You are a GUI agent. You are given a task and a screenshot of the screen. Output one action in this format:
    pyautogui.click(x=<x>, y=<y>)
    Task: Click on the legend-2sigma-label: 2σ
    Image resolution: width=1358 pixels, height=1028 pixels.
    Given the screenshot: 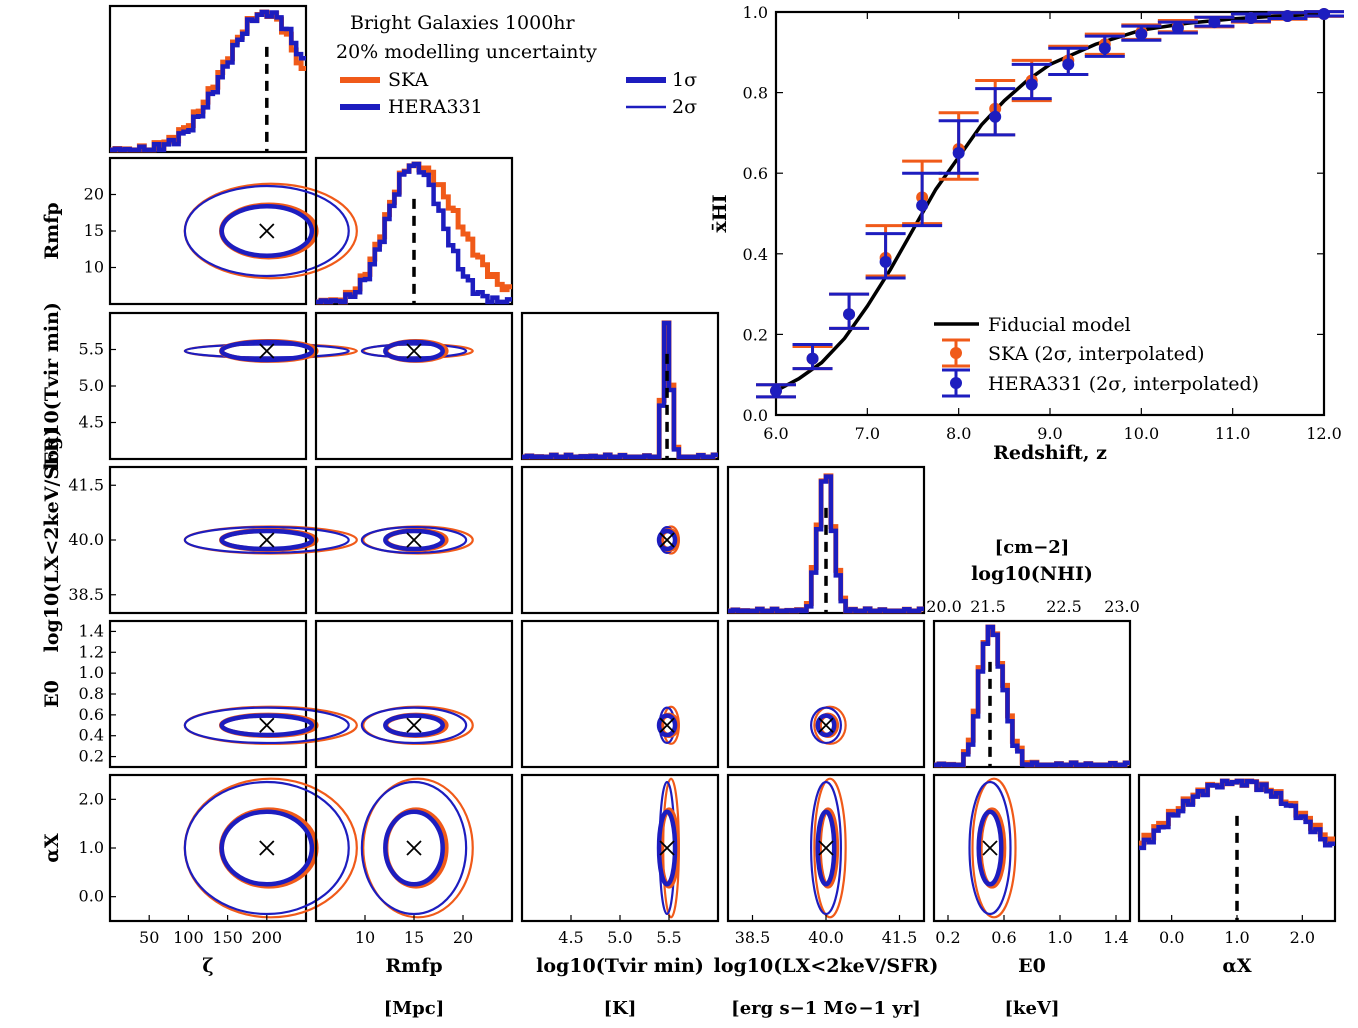 What is the action you would take?
    pyautogui.click(x=684, y=107)
    